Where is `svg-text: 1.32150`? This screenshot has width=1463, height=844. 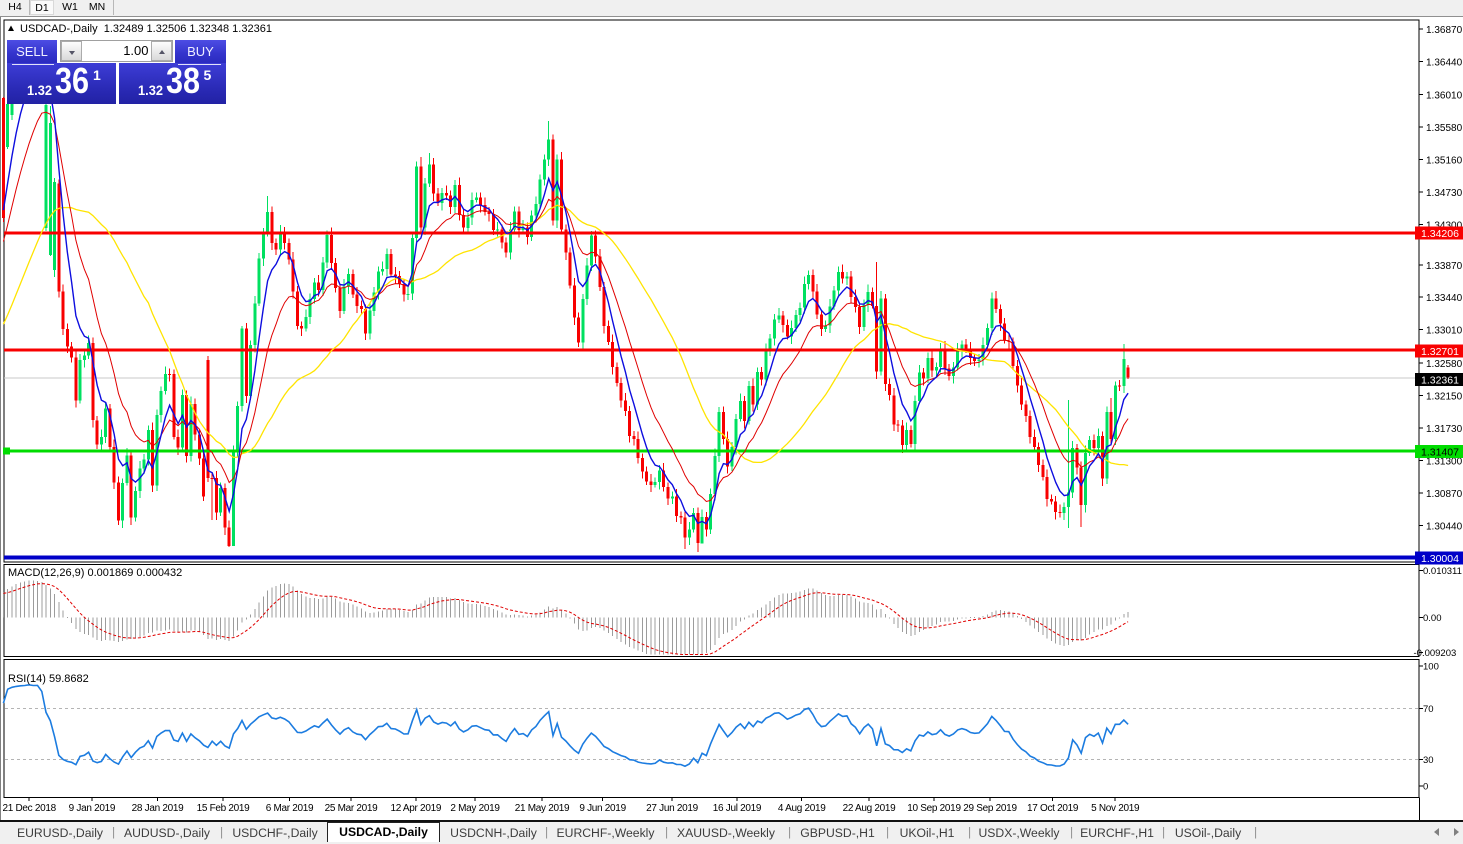 svg-text: 1.32150 is located at coordinates (1444, 396).